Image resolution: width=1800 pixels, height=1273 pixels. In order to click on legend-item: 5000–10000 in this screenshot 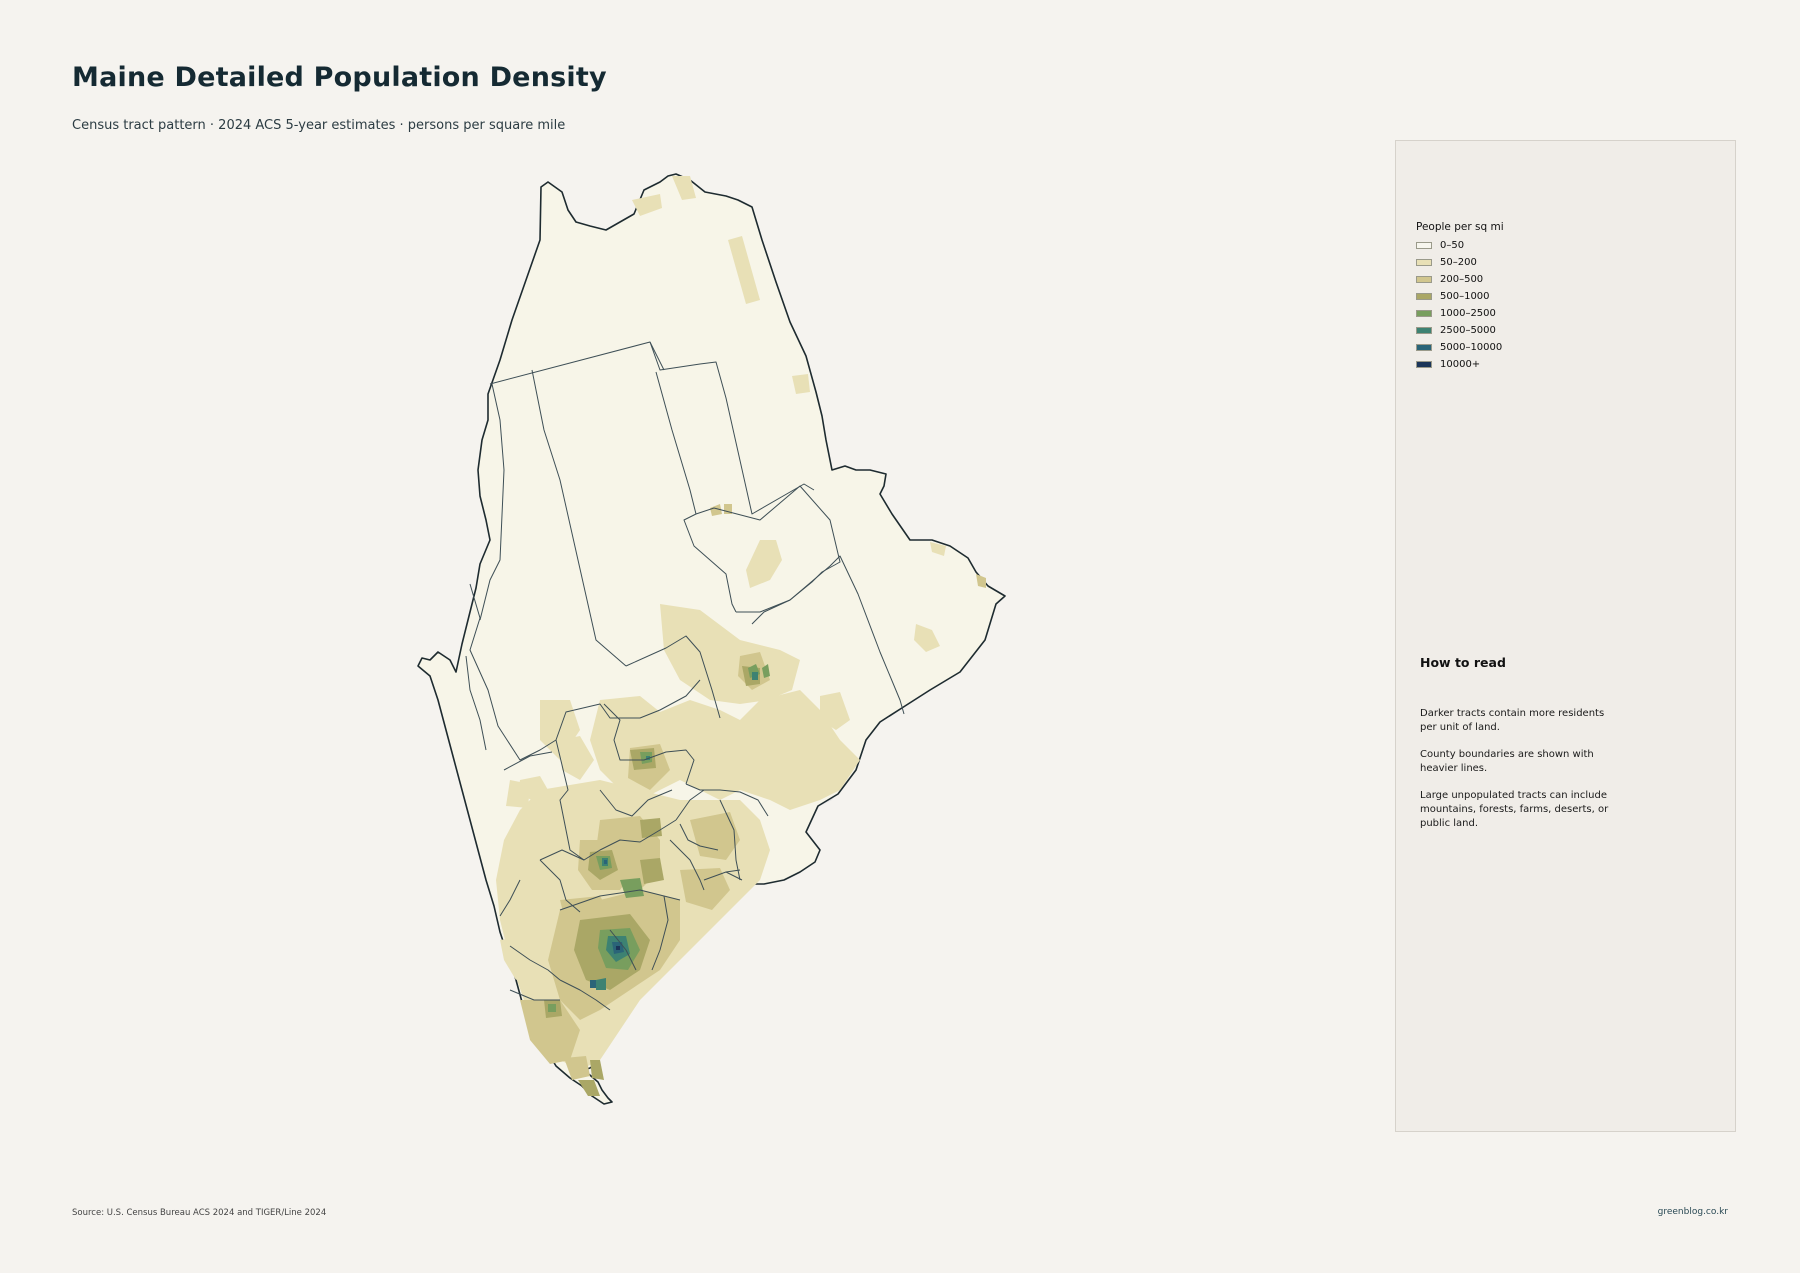, I will do `click(1460, 347)`.